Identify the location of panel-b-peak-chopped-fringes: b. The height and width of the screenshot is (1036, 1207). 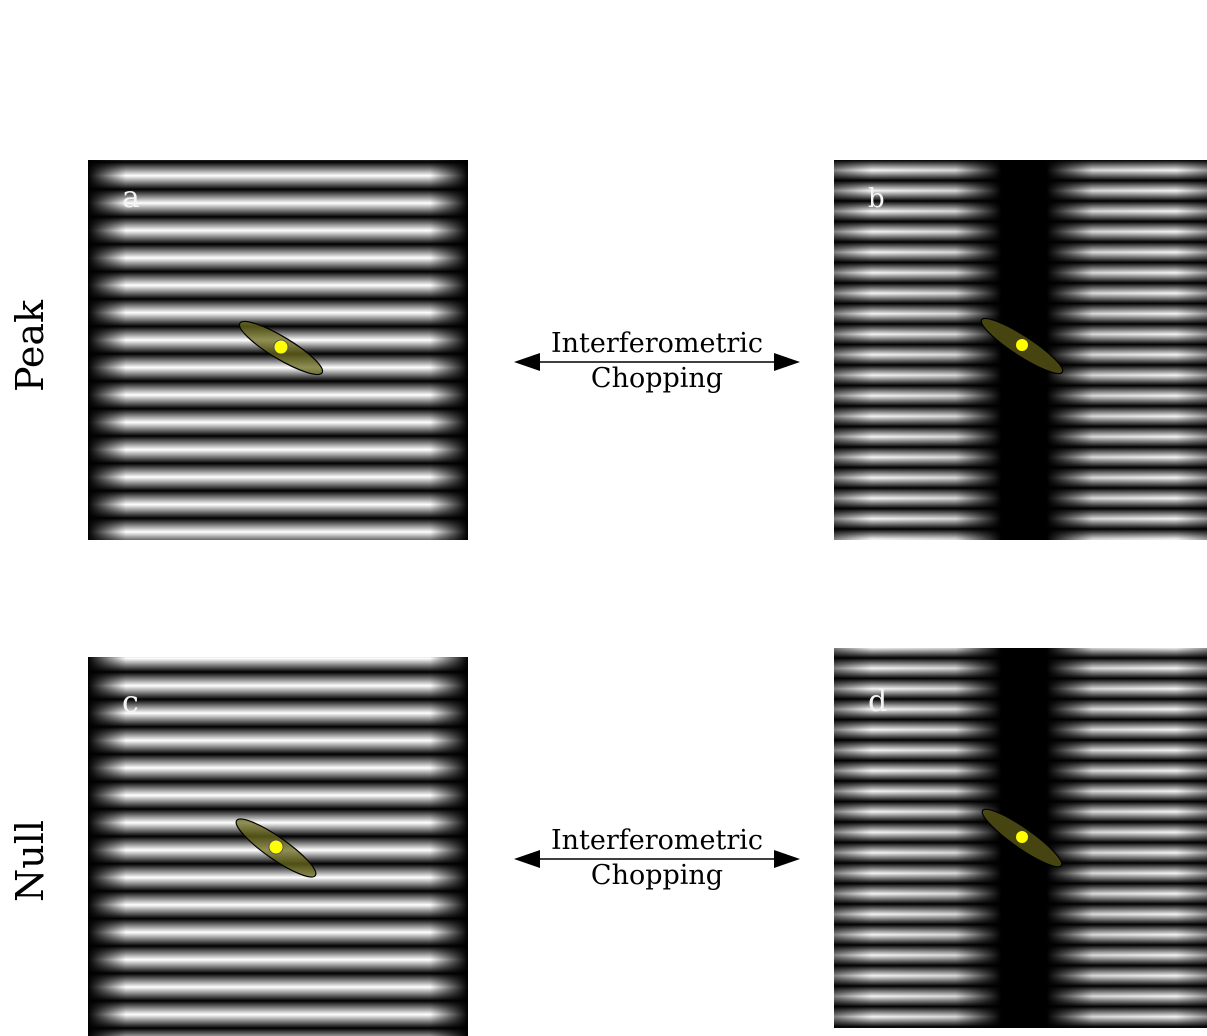
(1020, 350).